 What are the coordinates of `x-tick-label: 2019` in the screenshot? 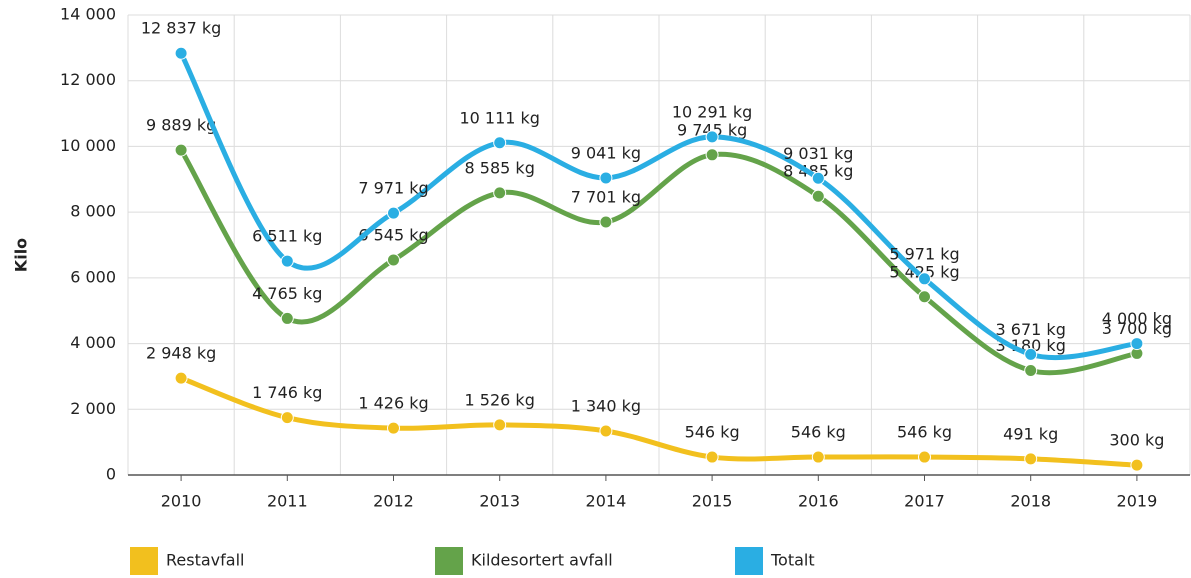 It's located at (1137, 501).